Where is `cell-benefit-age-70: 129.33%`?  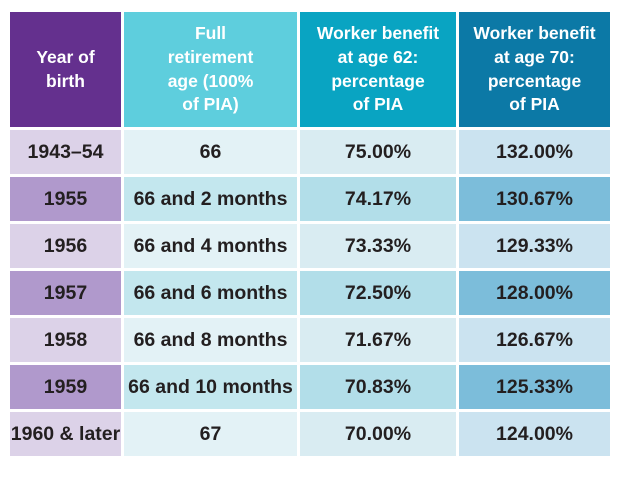
cell-benefit-age-70: 129.33% is located at coordinates (534, 246).